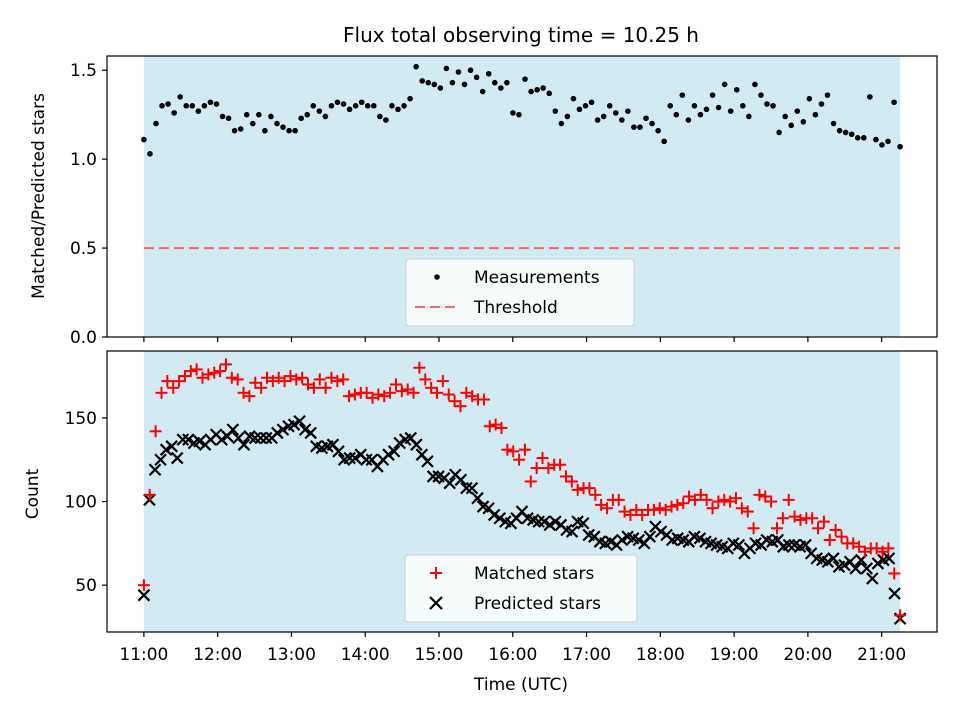  What do you see at coordinates (521, 35) in the screenshot?
I see `chart-title: Flux total observing time = 10.25 h` at bounding box center [521, 35].